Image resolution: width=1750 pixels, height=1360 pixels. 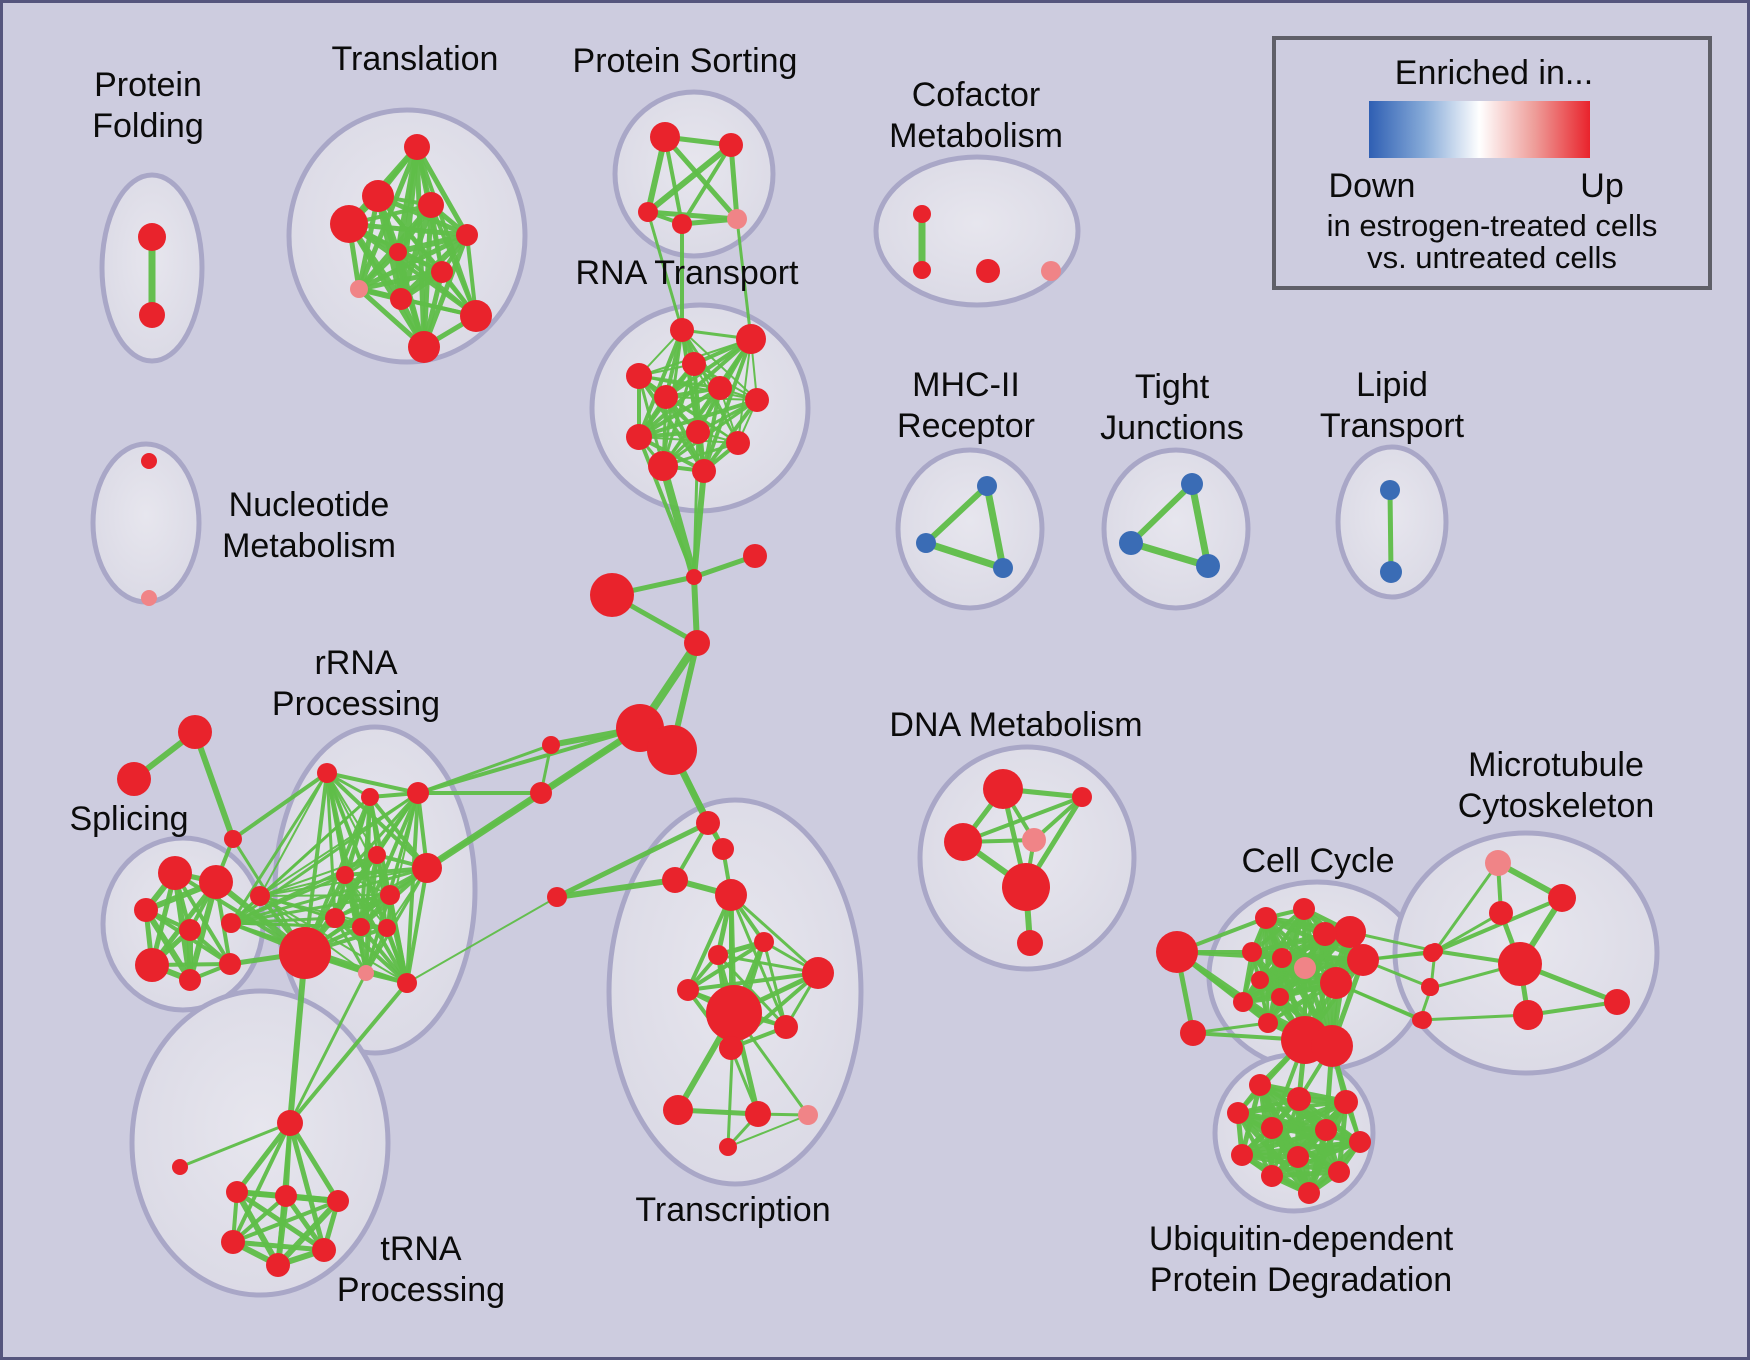 I want to click on cluster-label-cell-cycle: Cell Cycle, so click(x=1317, y=861).